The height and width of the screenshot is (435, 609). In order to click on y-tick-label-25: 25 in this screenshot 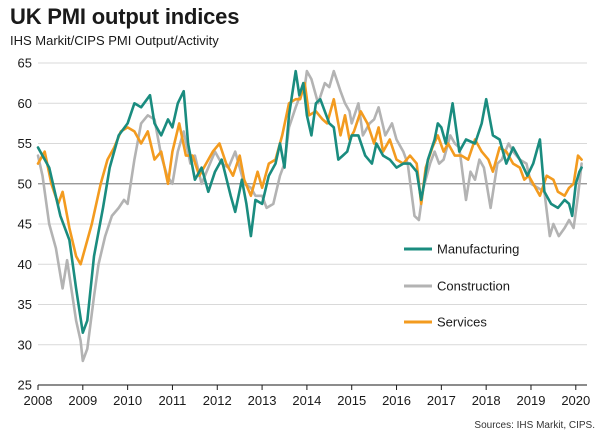, I will do `click(25, 385)`.